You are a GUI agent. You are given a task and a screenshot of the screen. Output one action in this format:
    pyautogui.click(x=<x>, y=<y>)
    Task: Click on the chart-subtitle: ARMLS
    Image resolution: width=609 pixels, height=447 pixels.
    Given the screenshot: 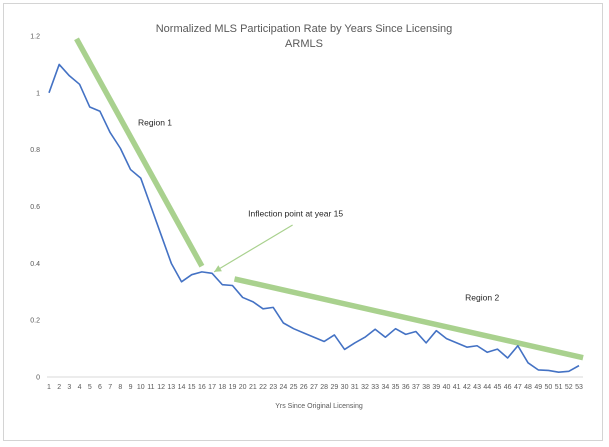 What is the action you would take?
    pyautogui.click(x=304, y=44)
    